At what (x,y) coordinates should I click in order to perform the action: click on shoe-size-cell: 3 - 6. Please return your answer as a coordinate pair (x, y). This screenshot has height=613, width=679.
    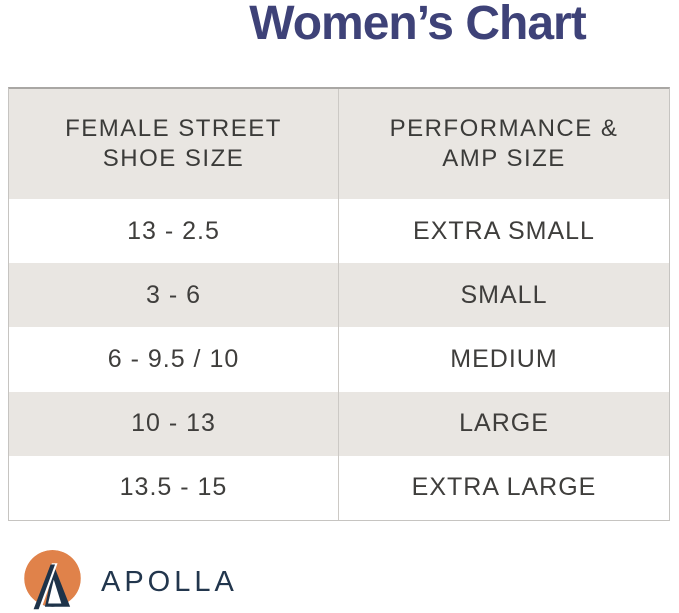
    Looking at the image, I should click on (174, 295).